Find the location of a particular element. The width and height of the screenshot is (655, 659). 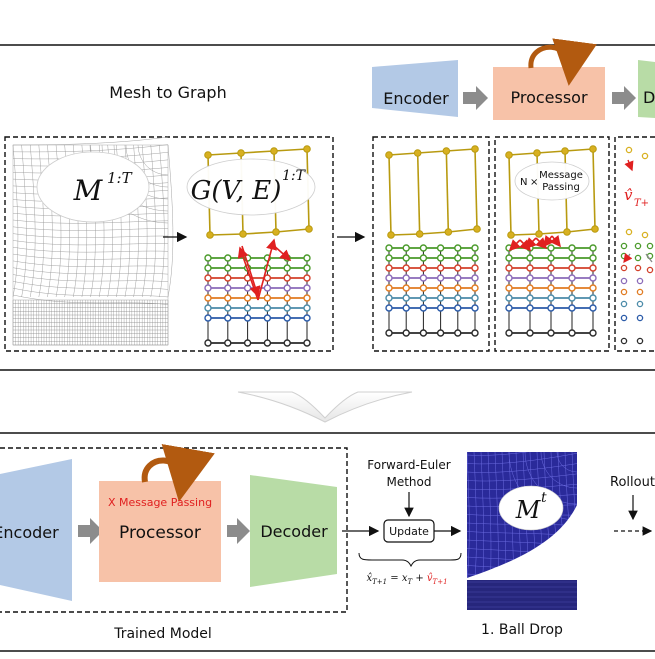

bottom-decoder-label: Decoder is located at coordinates (294, 531).